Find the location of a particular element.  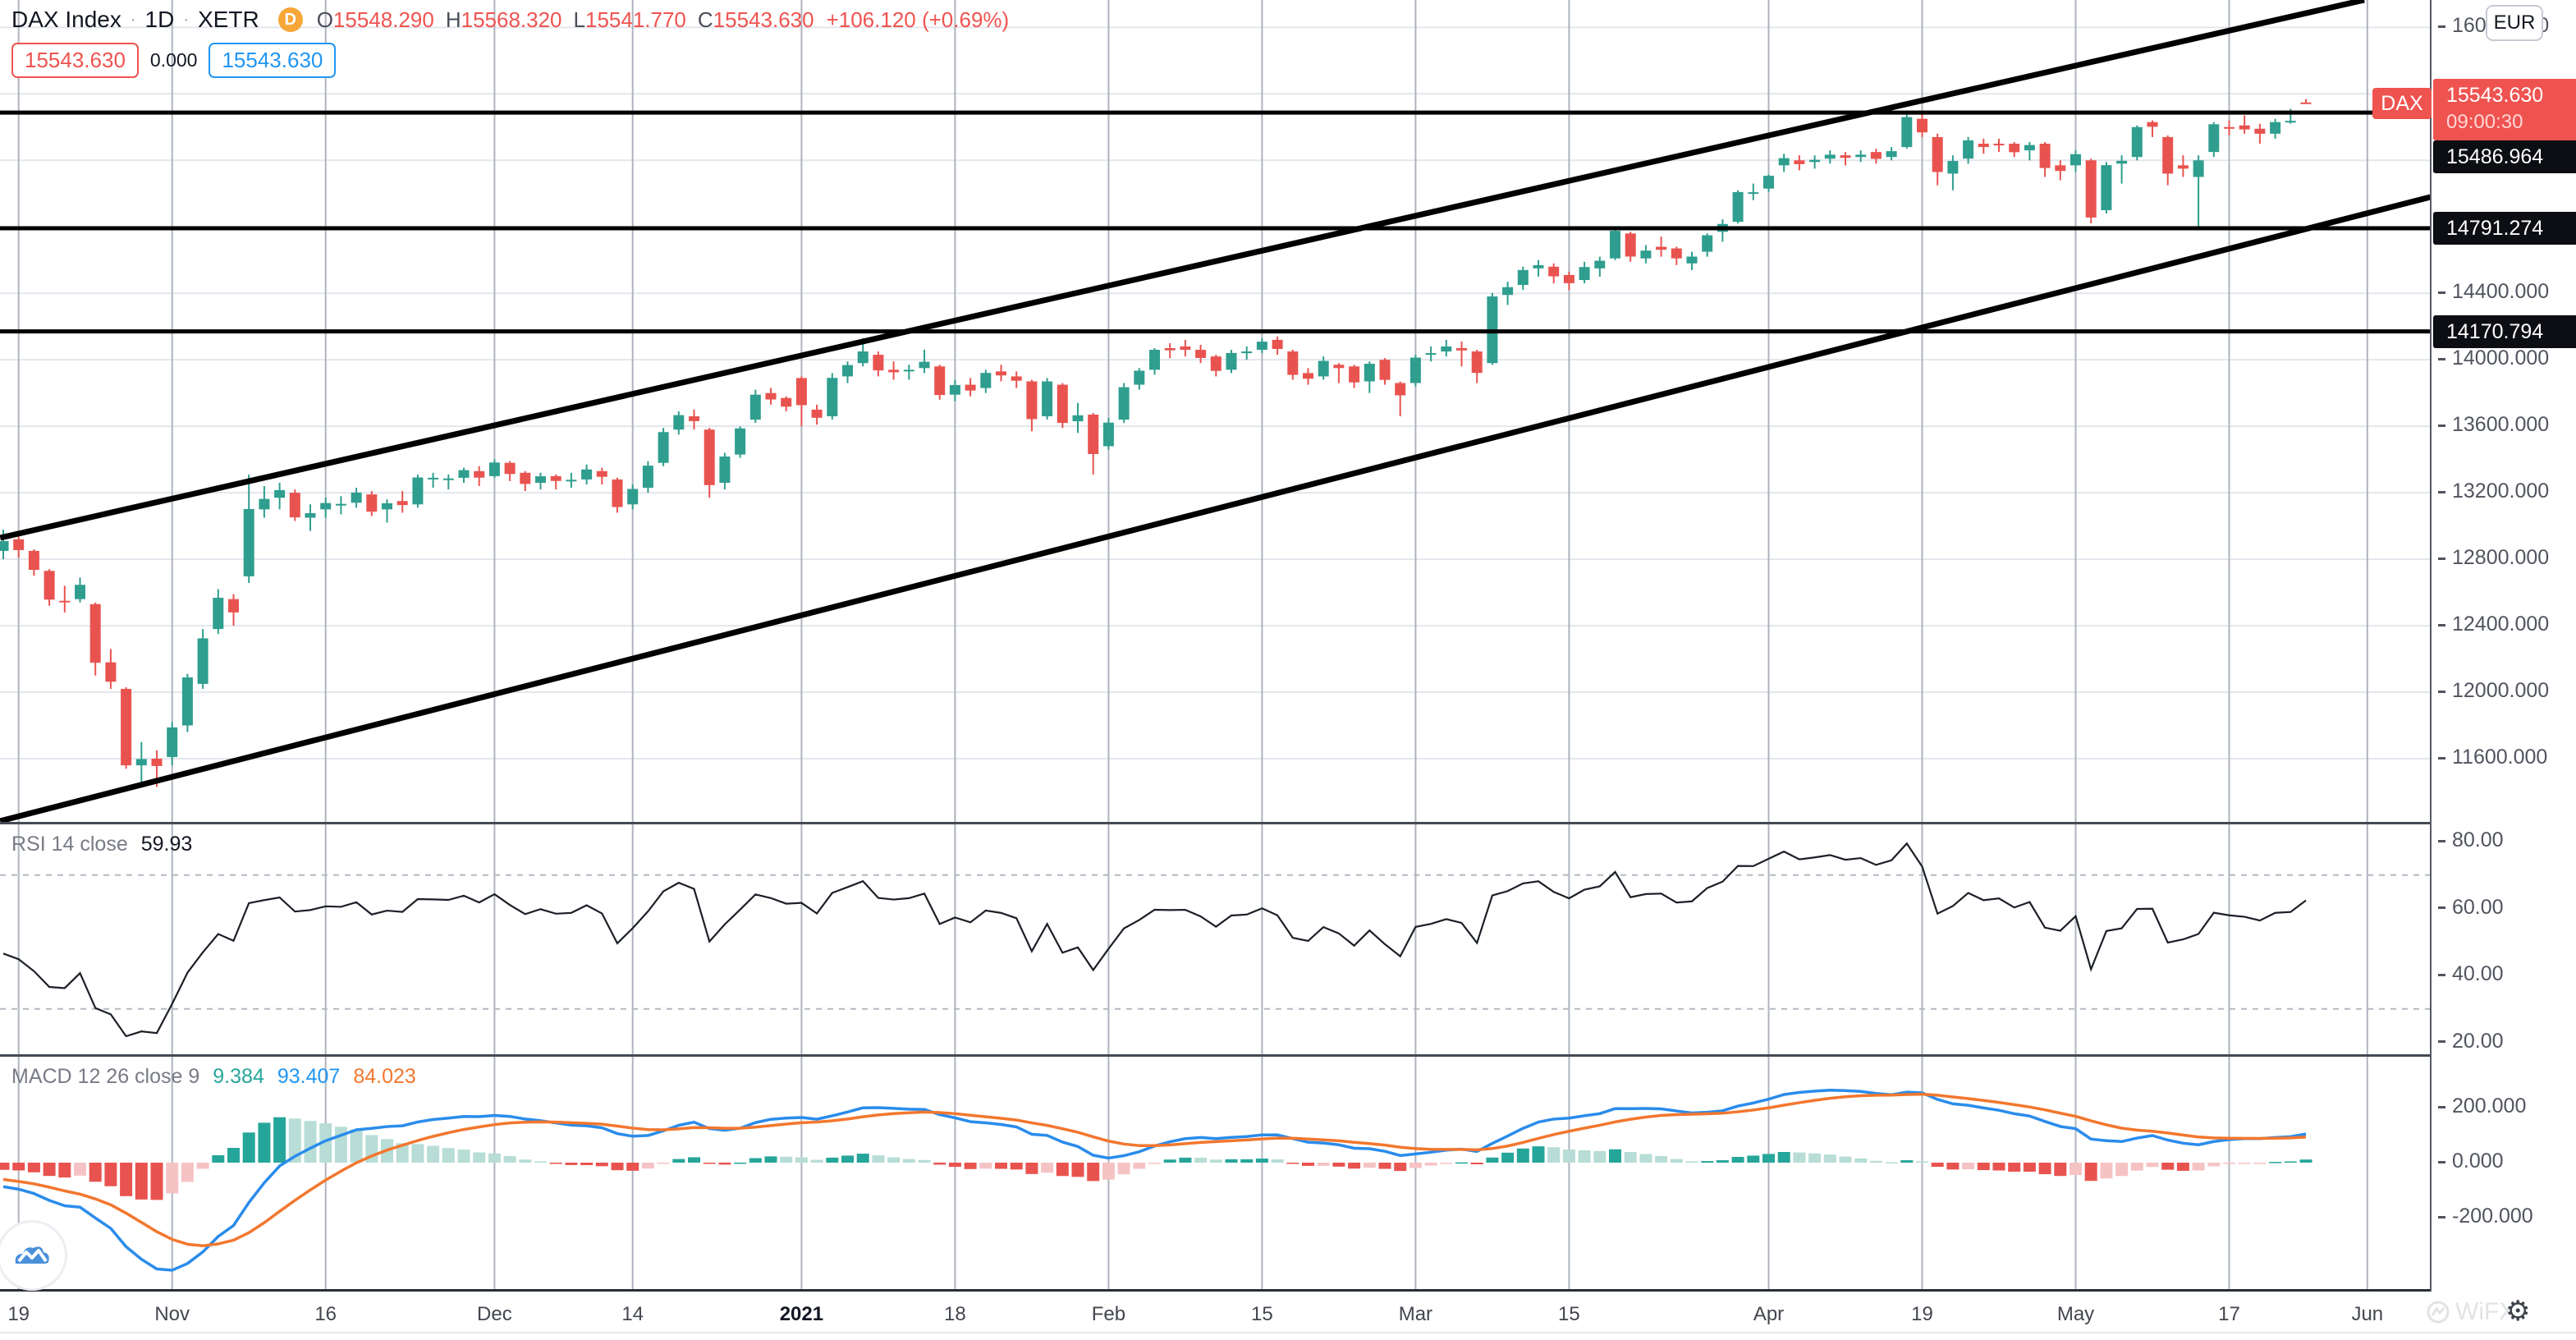

time-axis-separator is located at coordinates (1215, 1290).